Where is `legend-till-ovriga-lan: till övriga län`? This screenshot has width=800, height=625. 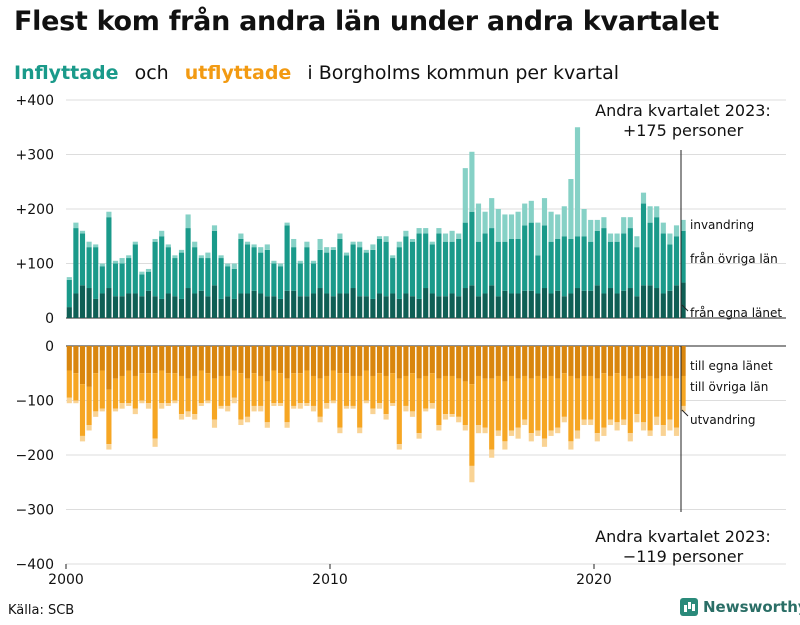 legend-till-ovriga-lan: till övriga län is located at coordinates (729, 387).